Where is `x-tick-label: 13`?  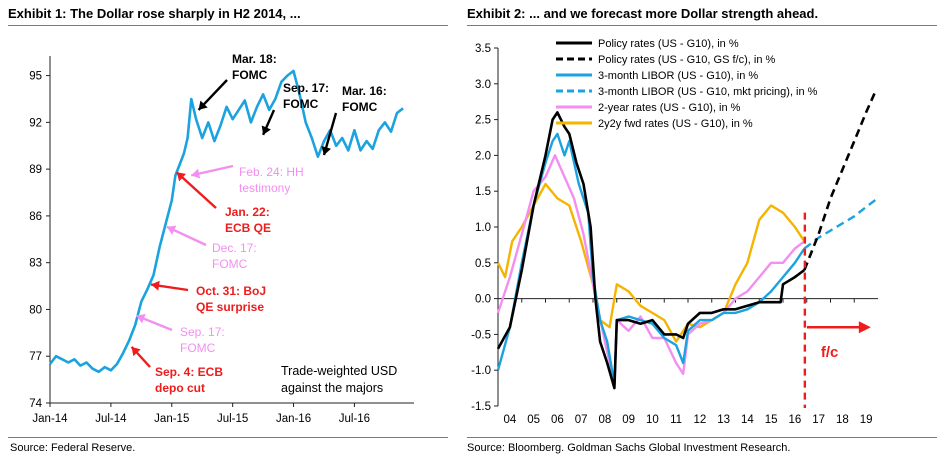
x-tick-label: 13 is located at coordinates (723, 420).